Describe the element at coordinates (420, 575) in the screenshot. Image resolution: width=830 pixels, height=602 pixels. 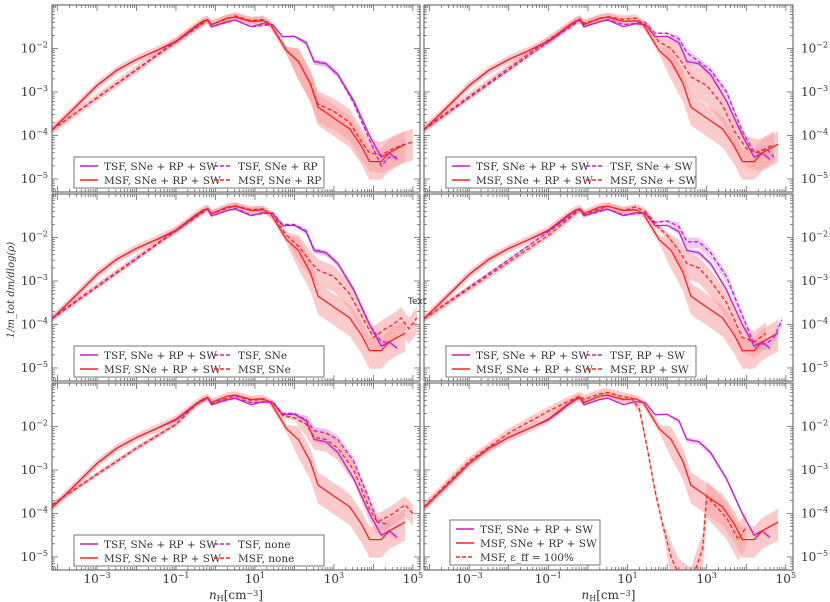
I see `x-tick-exp: 5` at that location.